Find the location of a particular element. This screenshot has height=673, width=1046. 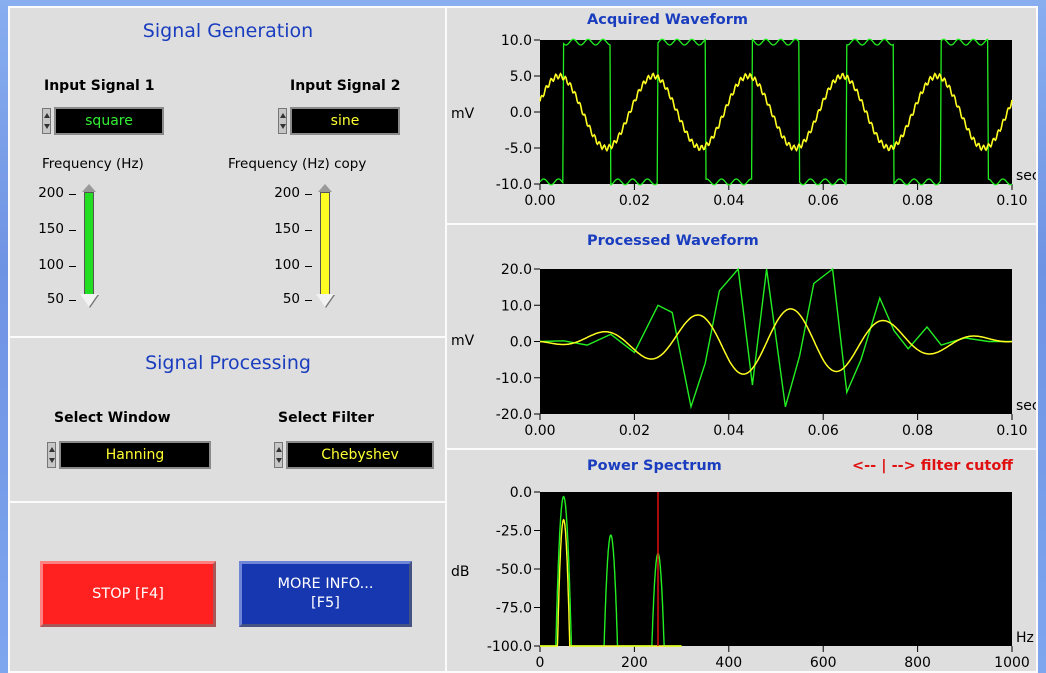

input-signal-2-spinner is located at coordinates (282, 121).